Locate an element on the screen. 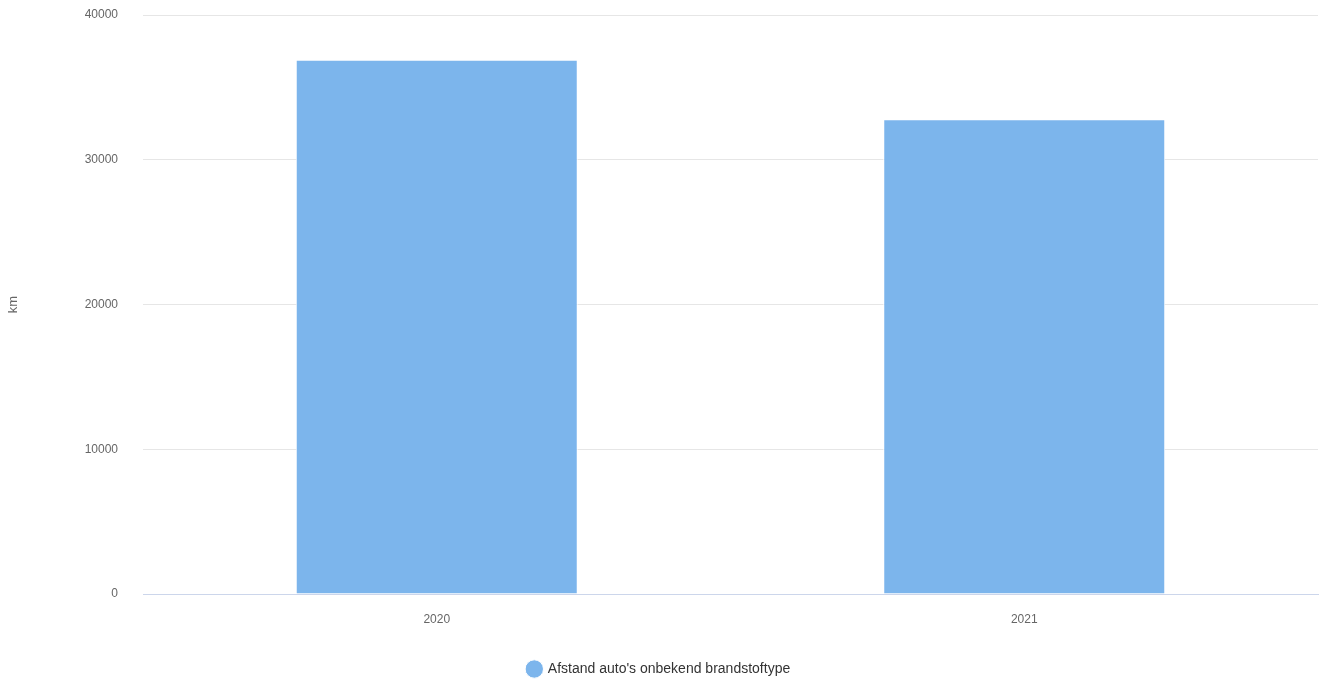  x-tick-label: 2021 is located at coordinates (1024, 618).